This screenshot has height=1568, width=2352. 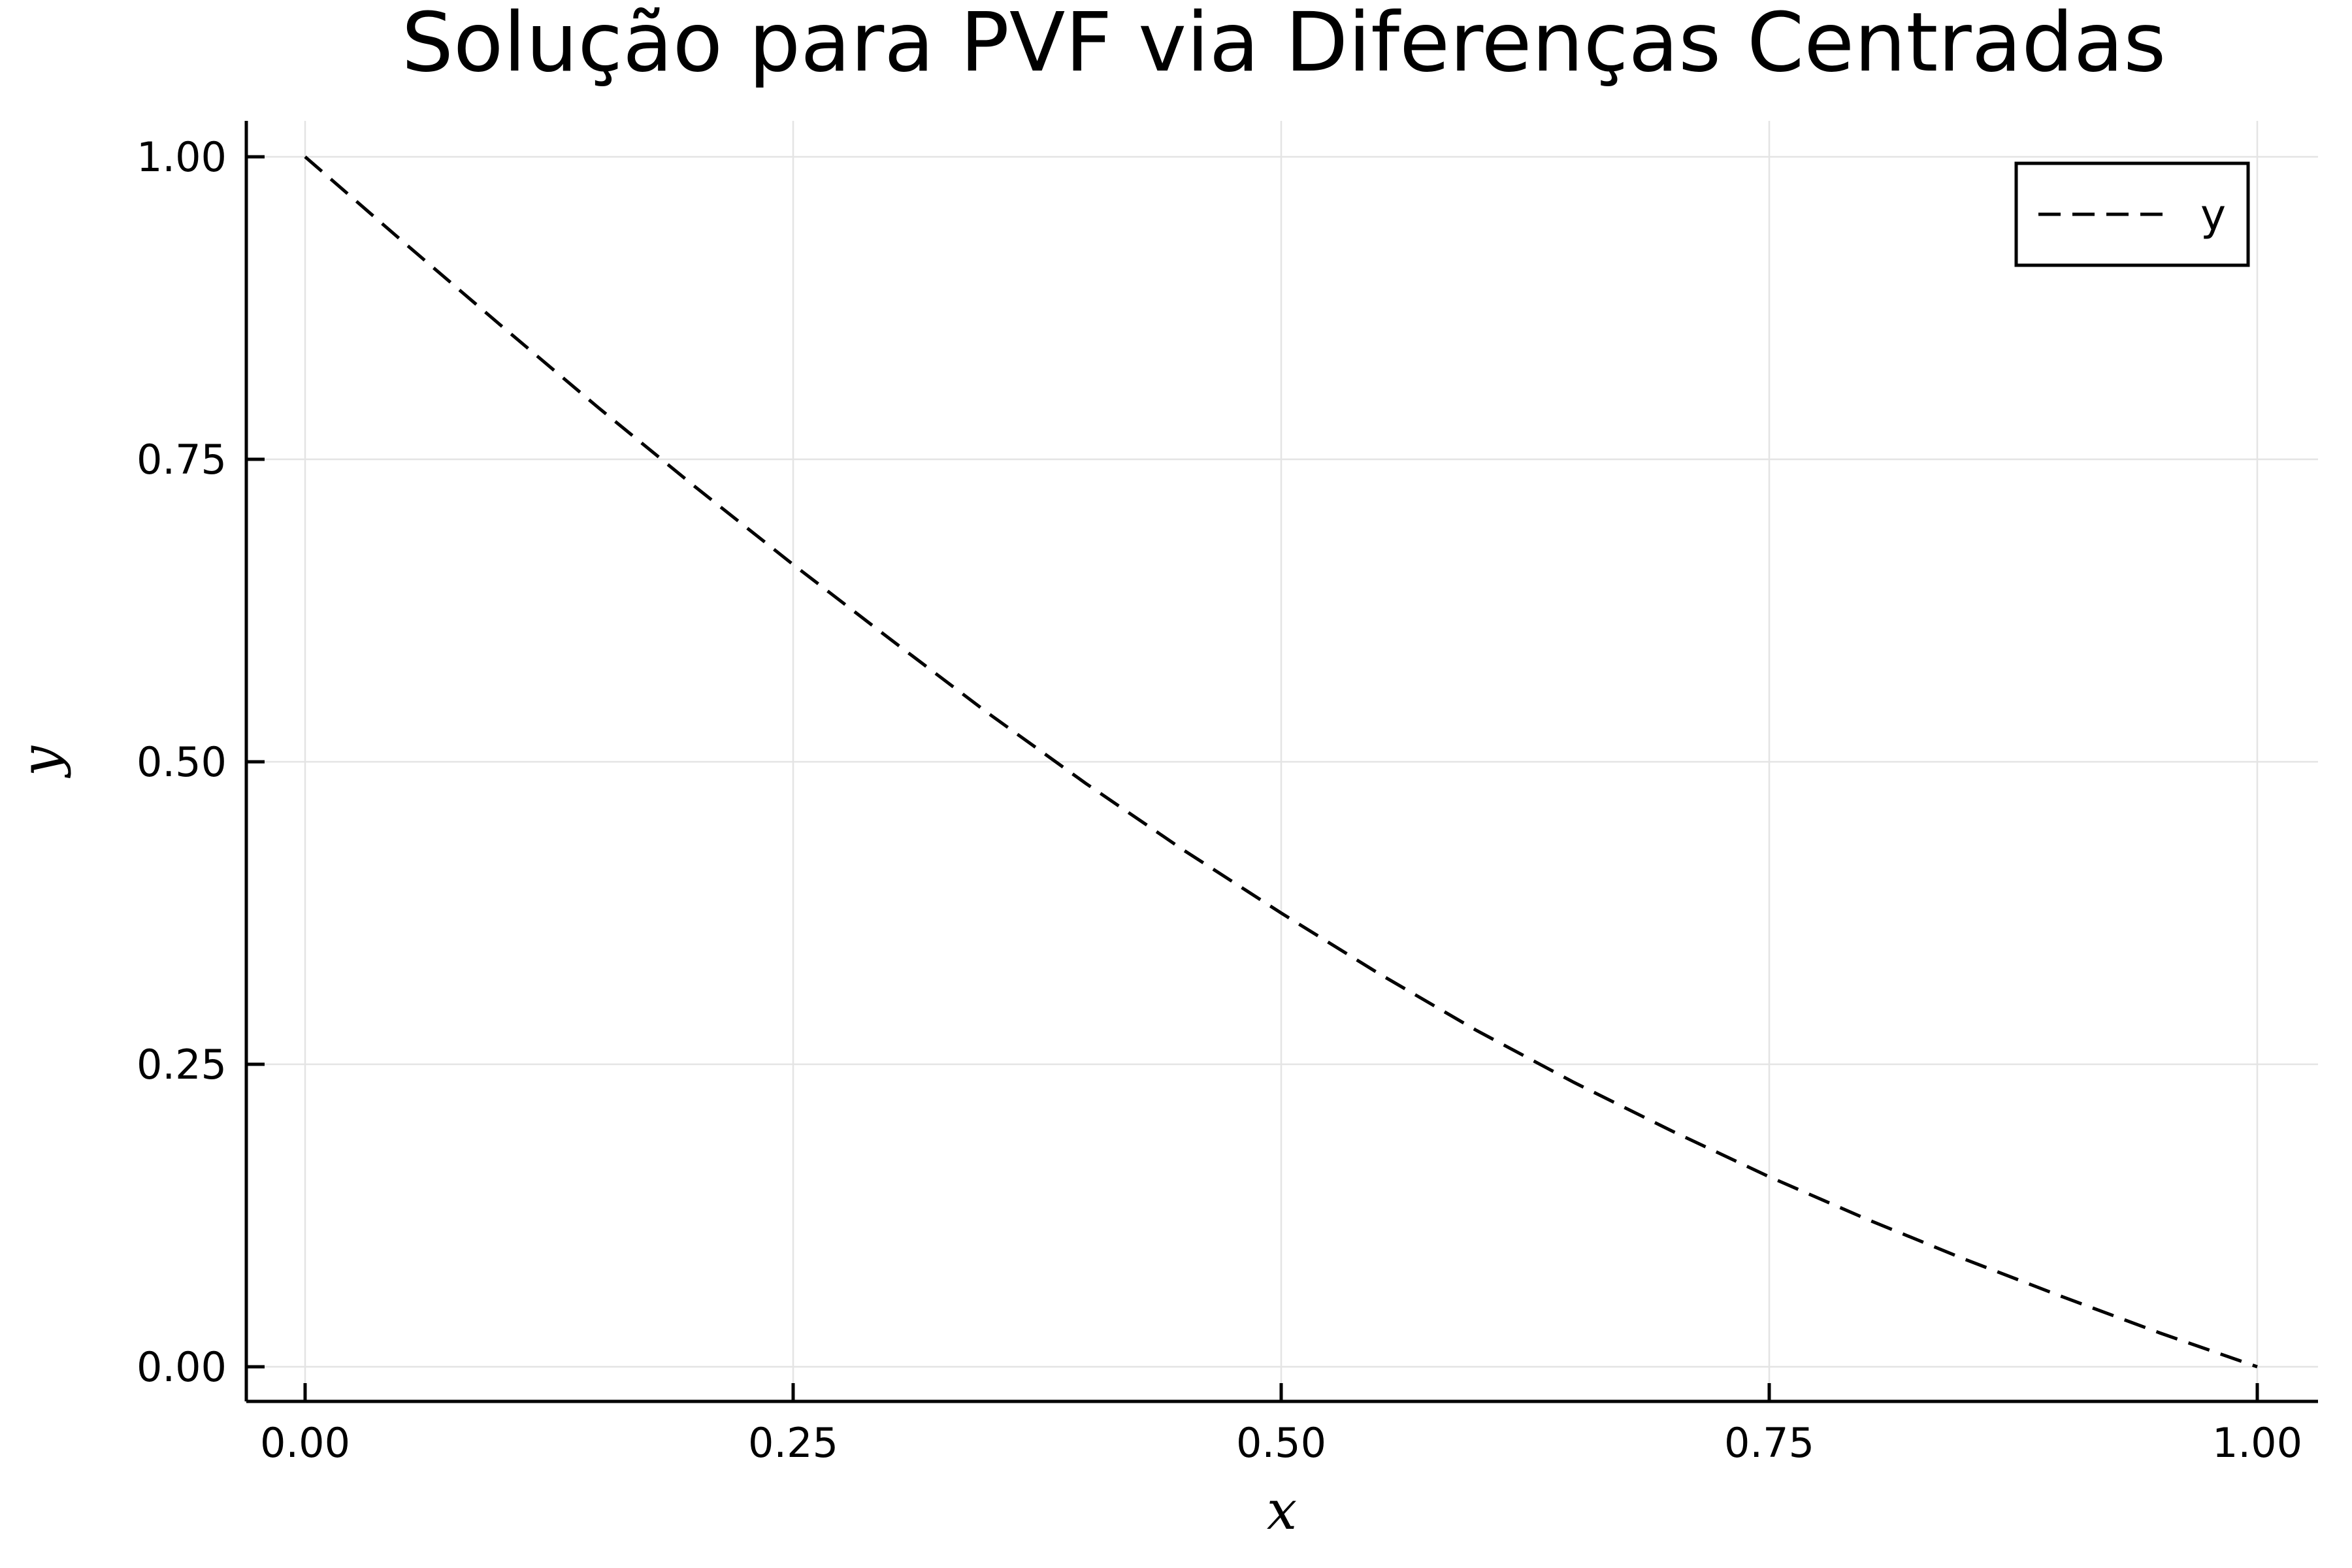 I want to click on y-tick-label: 0.00, so click(x=182, y=1367).